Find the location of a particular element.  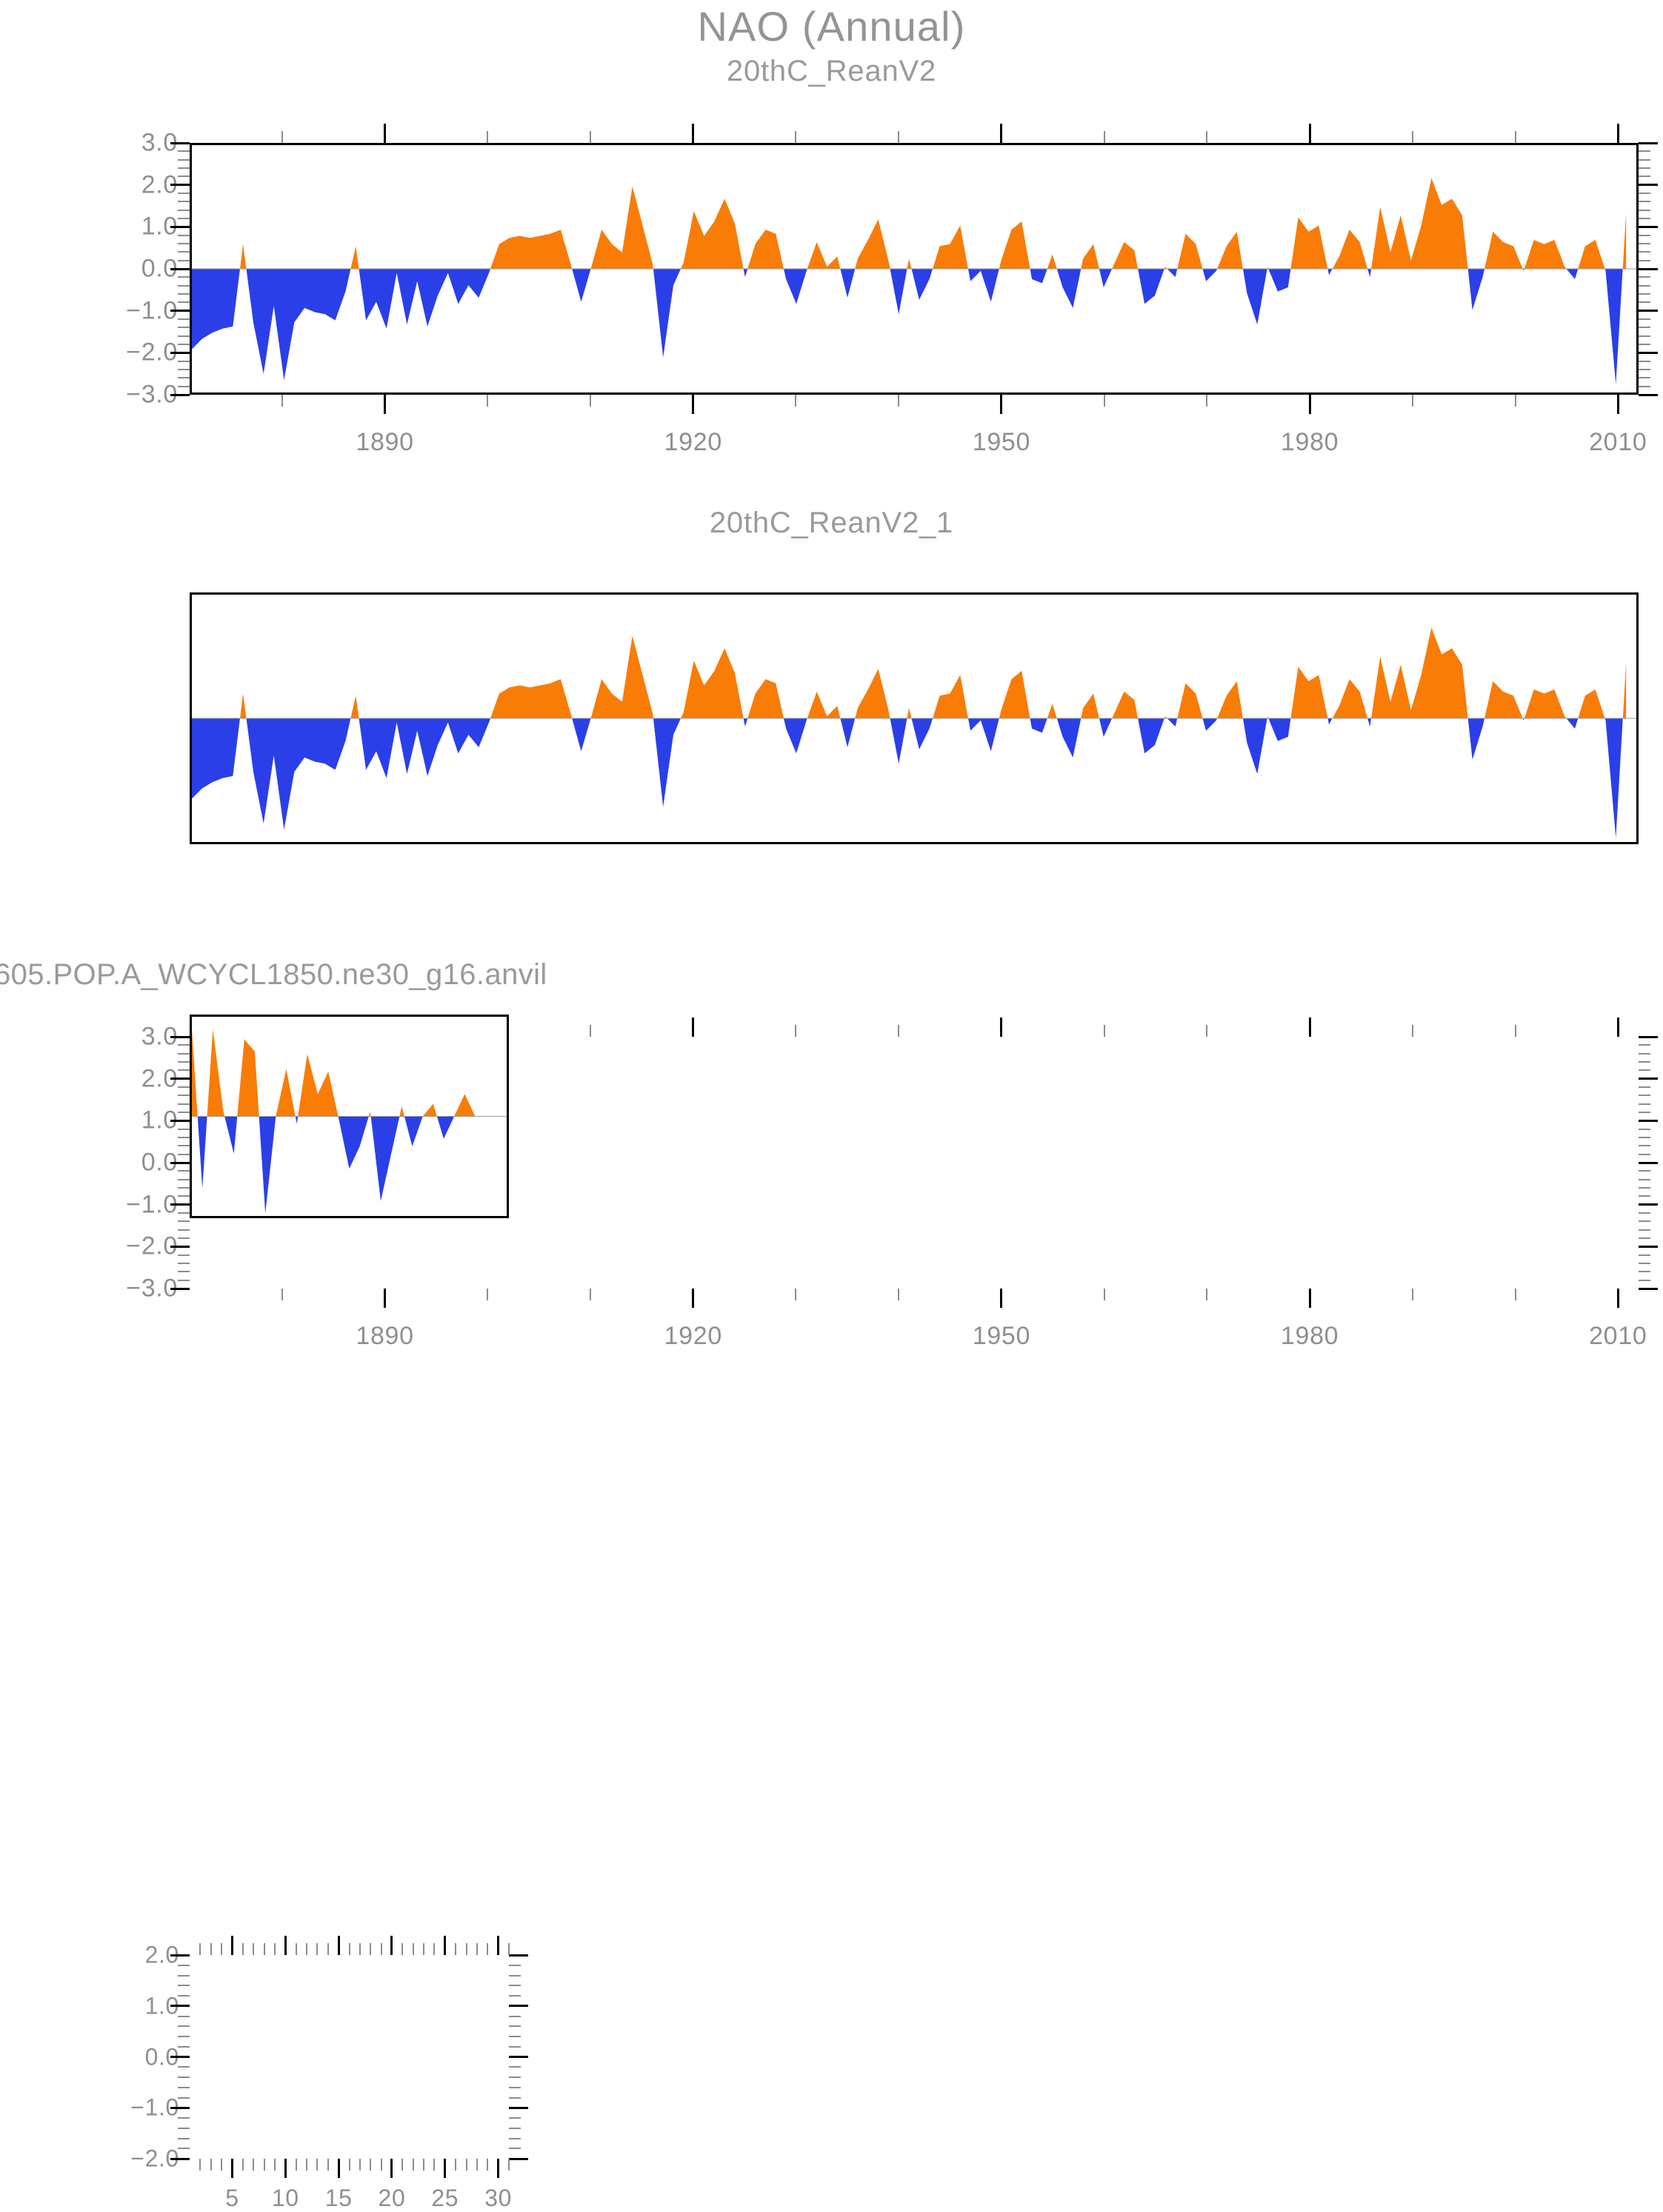

x-tick-label: 1920 is located at coordinates (693, 1336).